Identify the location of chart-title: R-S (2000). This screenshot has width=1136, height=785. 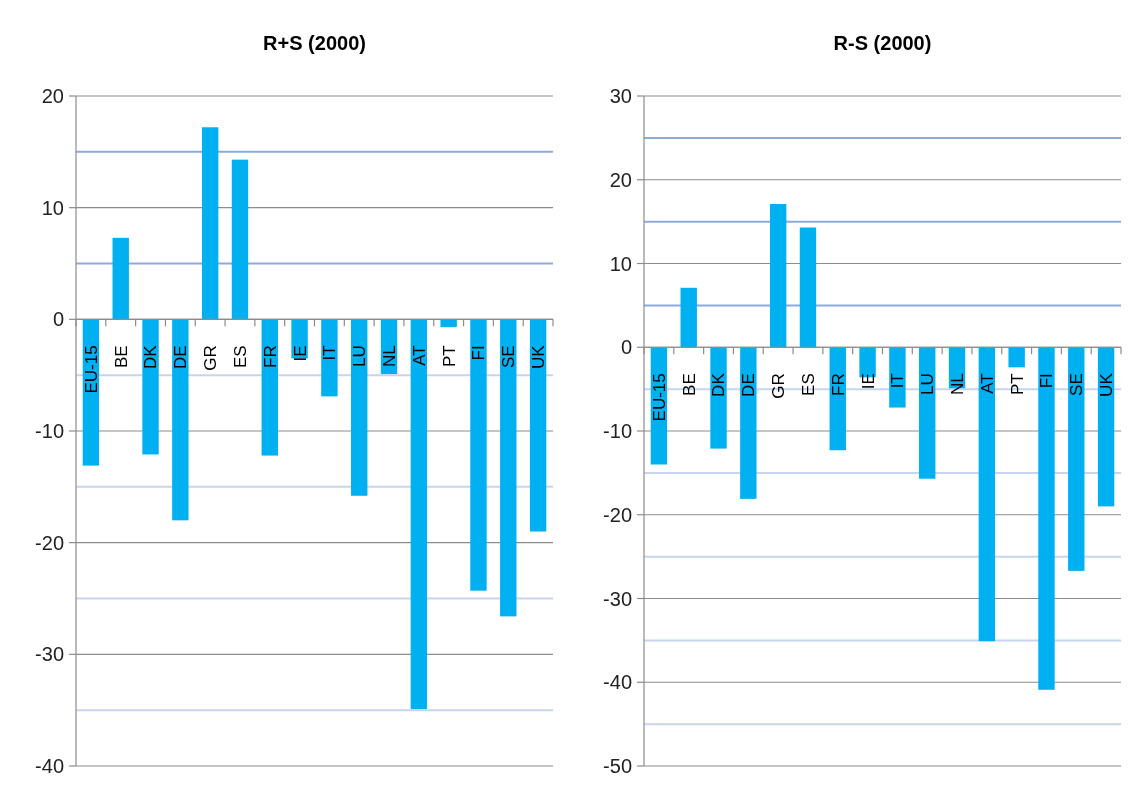
(882, 43).